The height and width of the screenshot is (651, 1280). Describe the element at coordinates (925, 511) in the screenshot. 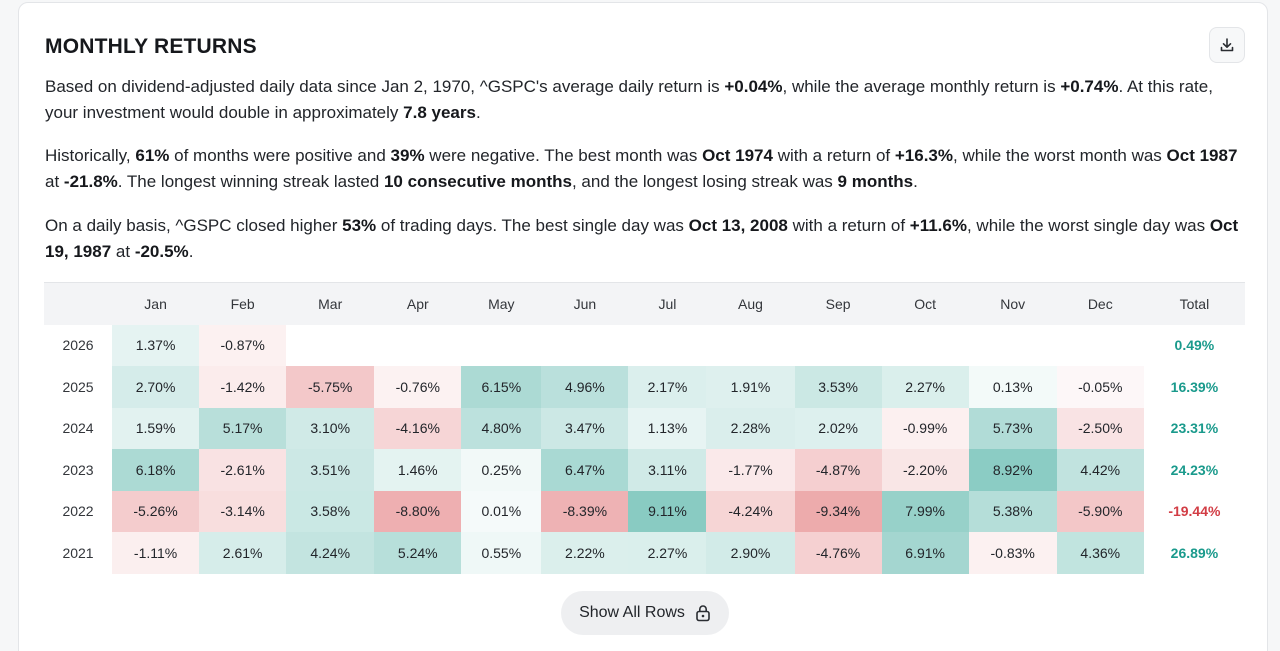

I see `return-cell: 7.99%` at that location.